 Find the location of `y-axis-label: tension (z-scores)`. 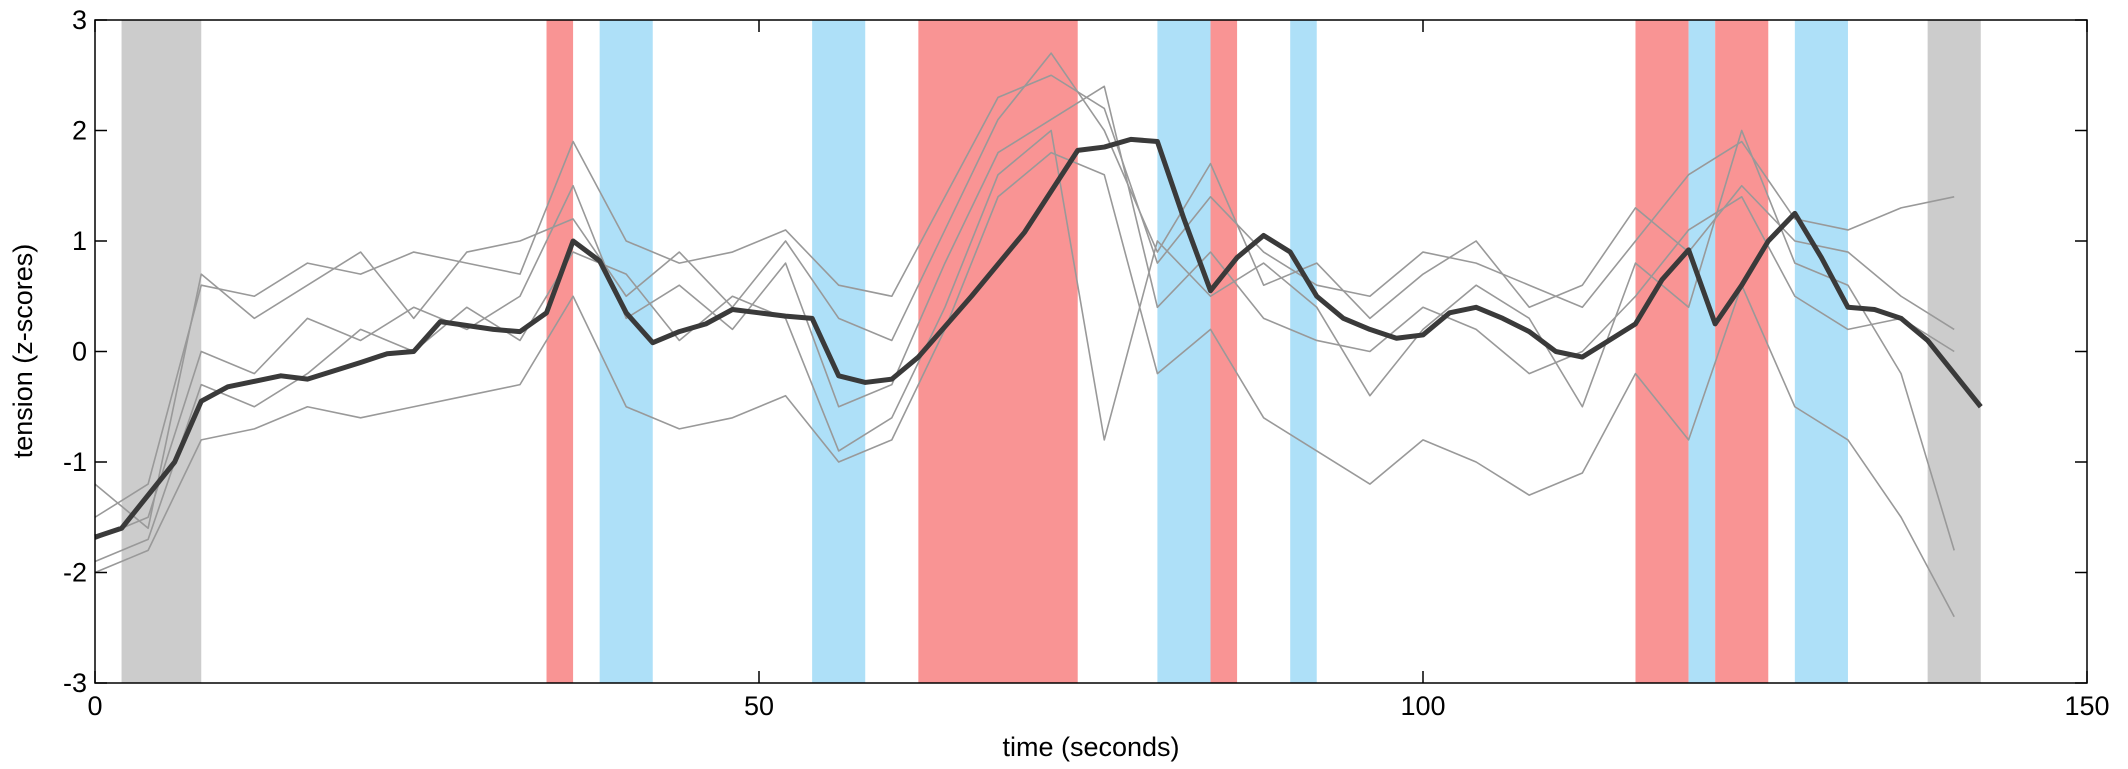

y-axis-label: tension (z-scores) is located at coordinates (23, 351).